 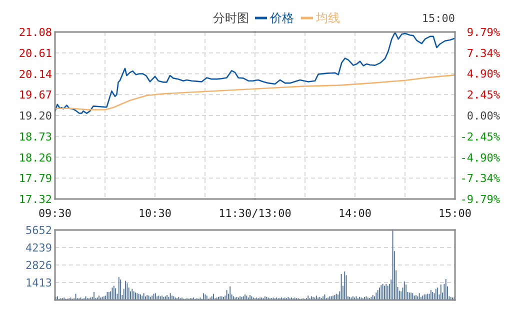 What do you see at coordinates (35, 199) in the screenshot?
I see `y-tick-label: 17.32` at bounding box center [35, 199].